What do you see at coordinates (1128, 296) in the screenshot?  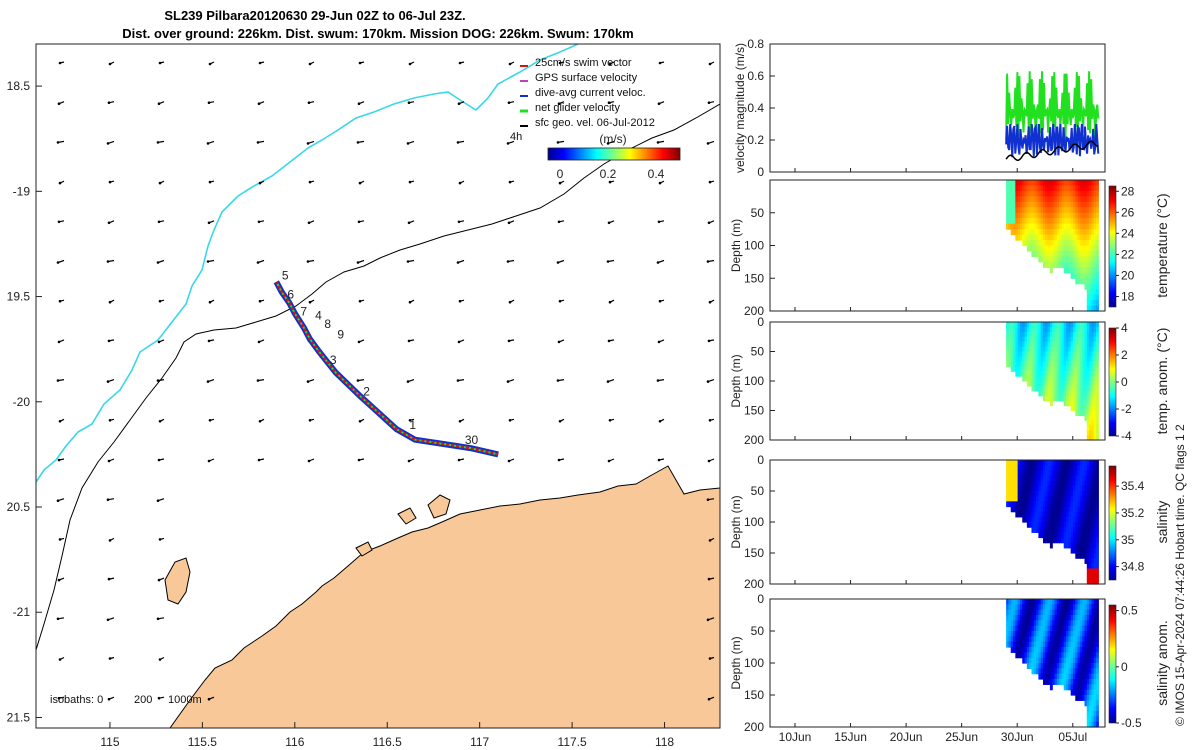 I see `colorbar-tick-label: 18` at bounding box center [1128, 296].